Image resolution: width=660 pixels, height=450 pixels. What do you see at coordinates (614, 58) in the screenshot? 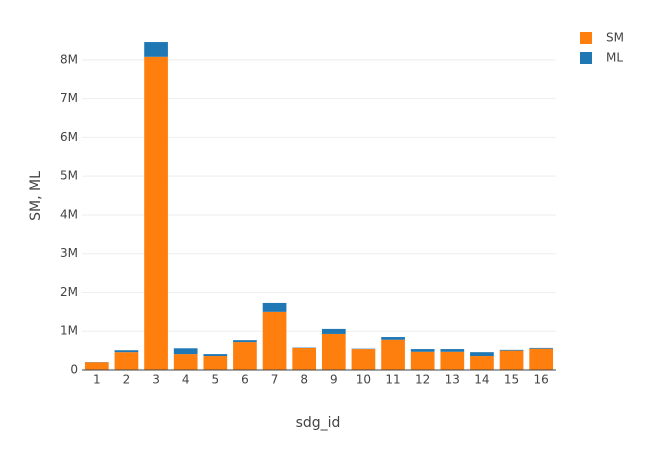
I see `legend-label: ML` at bounding box center [614, 58].